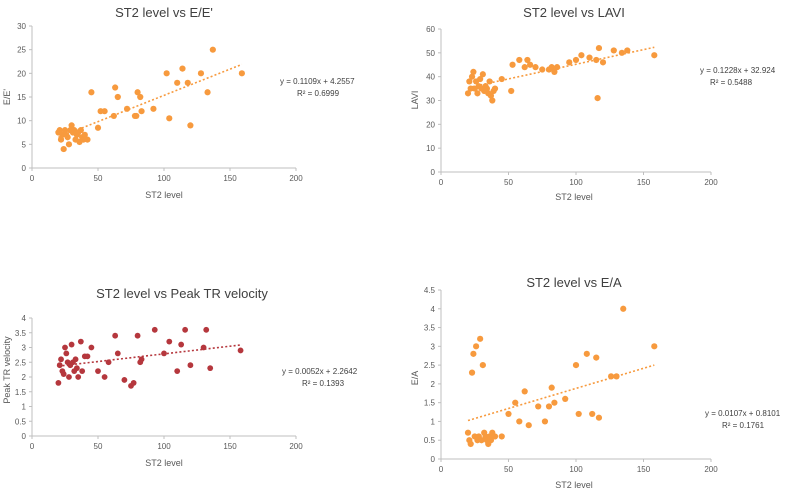 This screenshot has height=493, width=787. Describe the element at coordinates (743, 425) in the screenshot. I see `trendline-r2: R² = 0.1761` at that location.